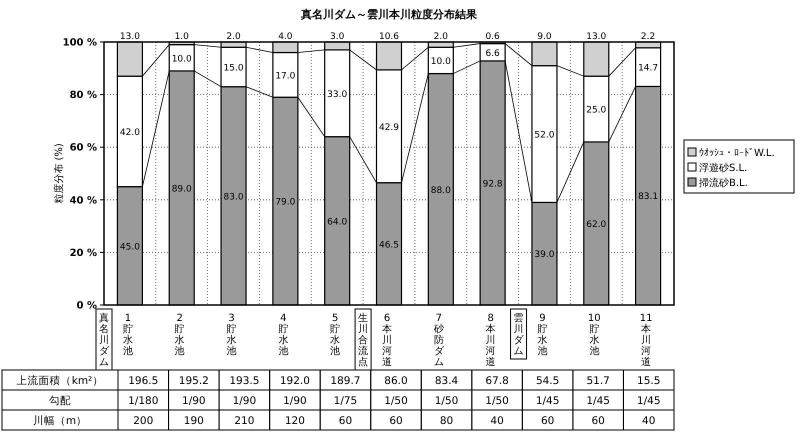 This screenshot has width=800, height=440. What do you see at coordinates (194, 421) in the screenshot?
I see `text: 190` at bounding box center [194, 421].